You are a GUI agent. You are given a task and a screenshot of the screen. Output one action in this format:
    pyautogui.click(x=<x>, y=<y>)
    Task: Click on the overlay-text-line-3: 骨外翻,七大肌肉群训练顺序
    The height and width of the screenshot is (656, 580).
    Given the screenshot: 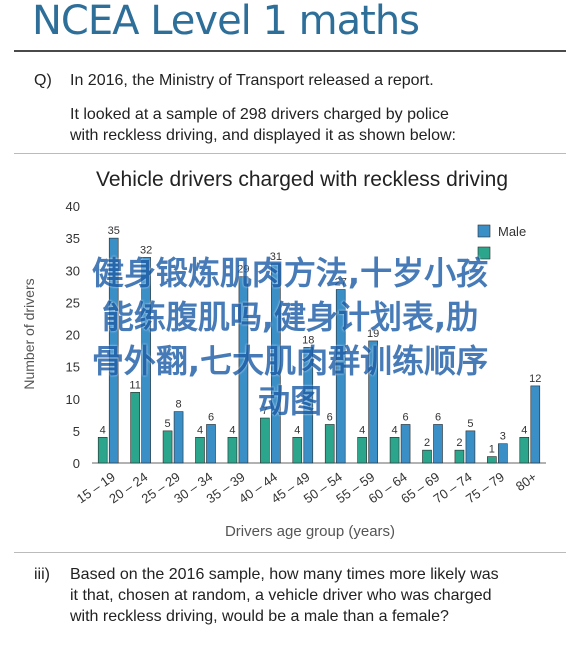 What is the action you would take?
    pyautogui.click(x=290, y=361)
    